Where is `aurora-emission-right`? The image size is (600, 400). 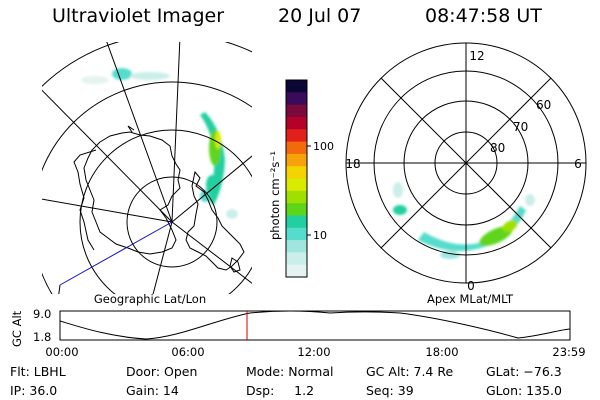 aurora-emission-right is located at coordinates (464, 220).